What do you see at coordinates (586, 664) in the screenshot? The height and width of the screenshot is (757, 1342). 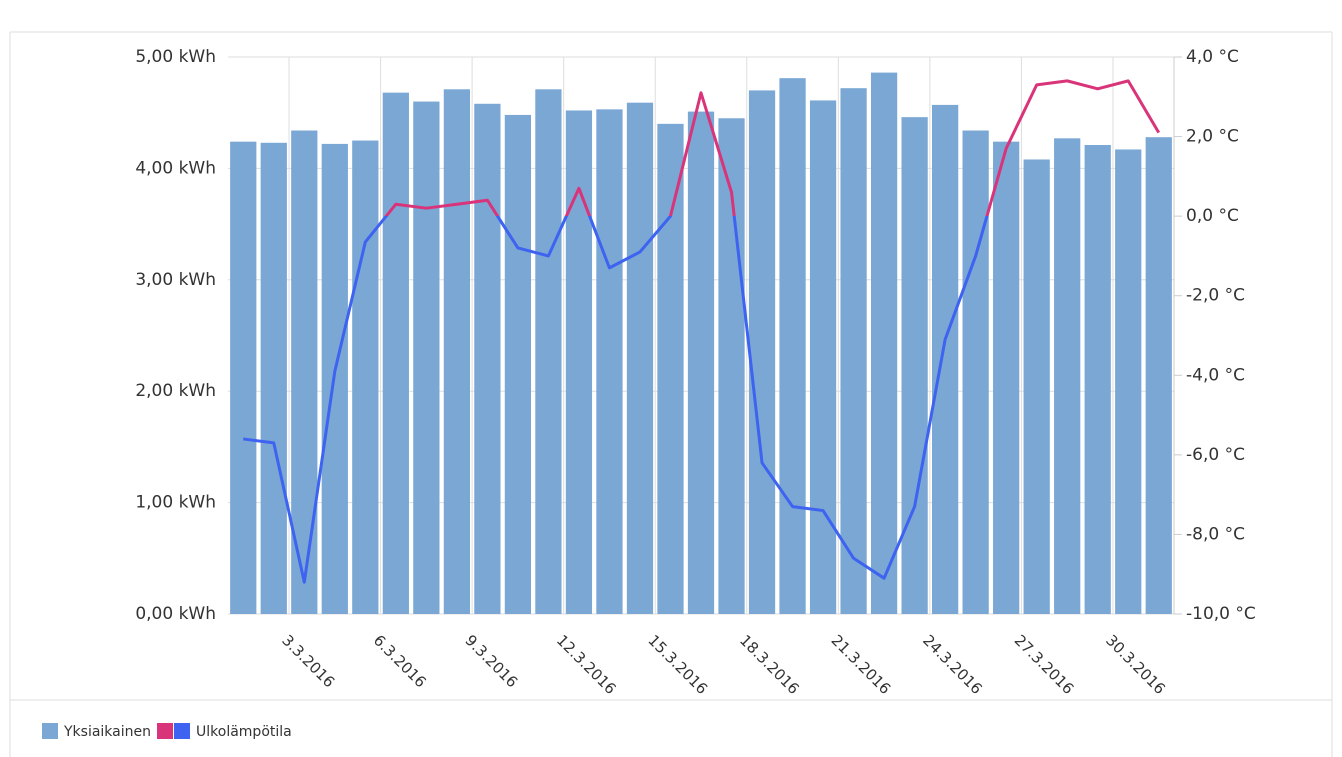 I see `x-tick-label: 12.3.2016` at bounding box center [586, 664].